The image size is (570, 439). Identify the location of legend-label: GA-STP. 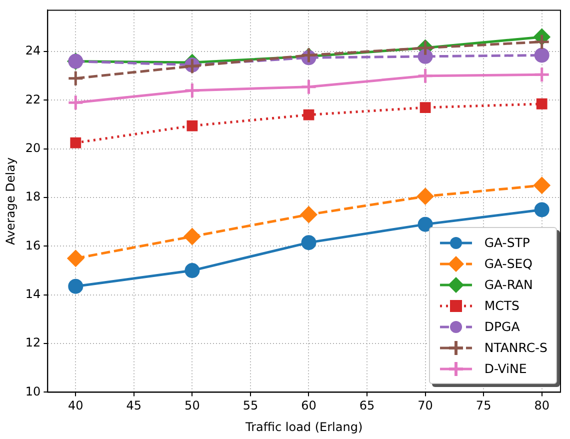
(507, 242).